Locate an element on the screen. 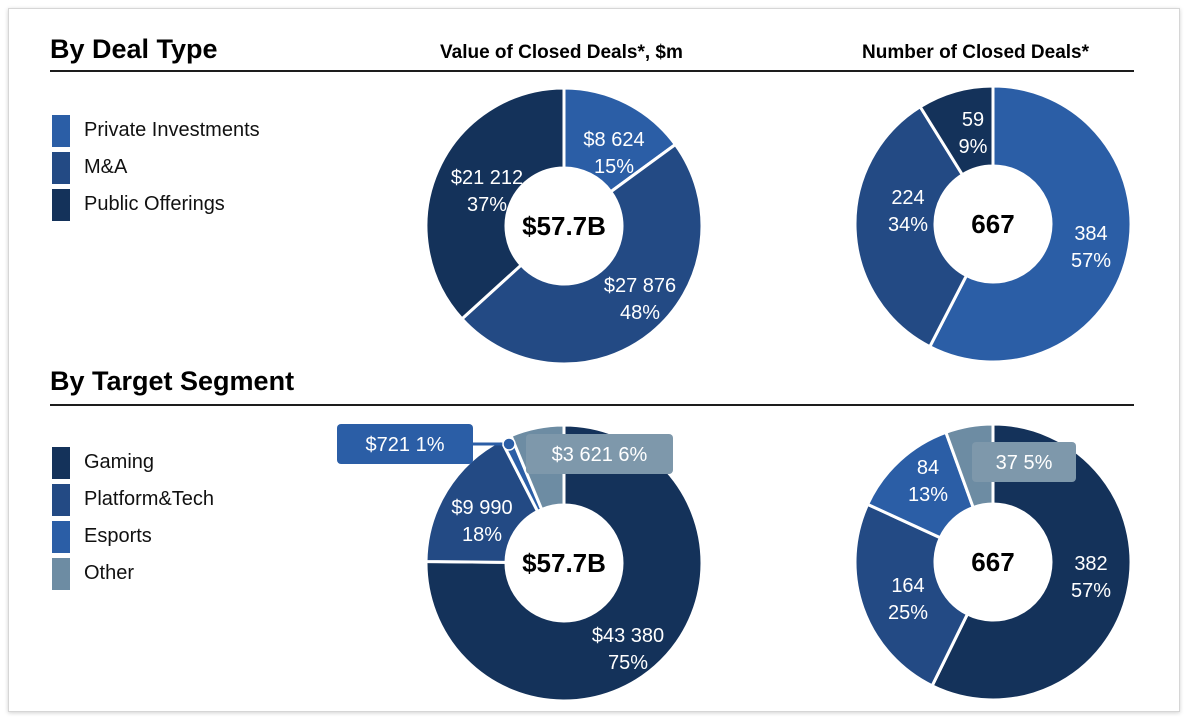 The width and height of the screenshot is (1188, 719). legend-label: Private Investments is located at coordinates (172, 130).